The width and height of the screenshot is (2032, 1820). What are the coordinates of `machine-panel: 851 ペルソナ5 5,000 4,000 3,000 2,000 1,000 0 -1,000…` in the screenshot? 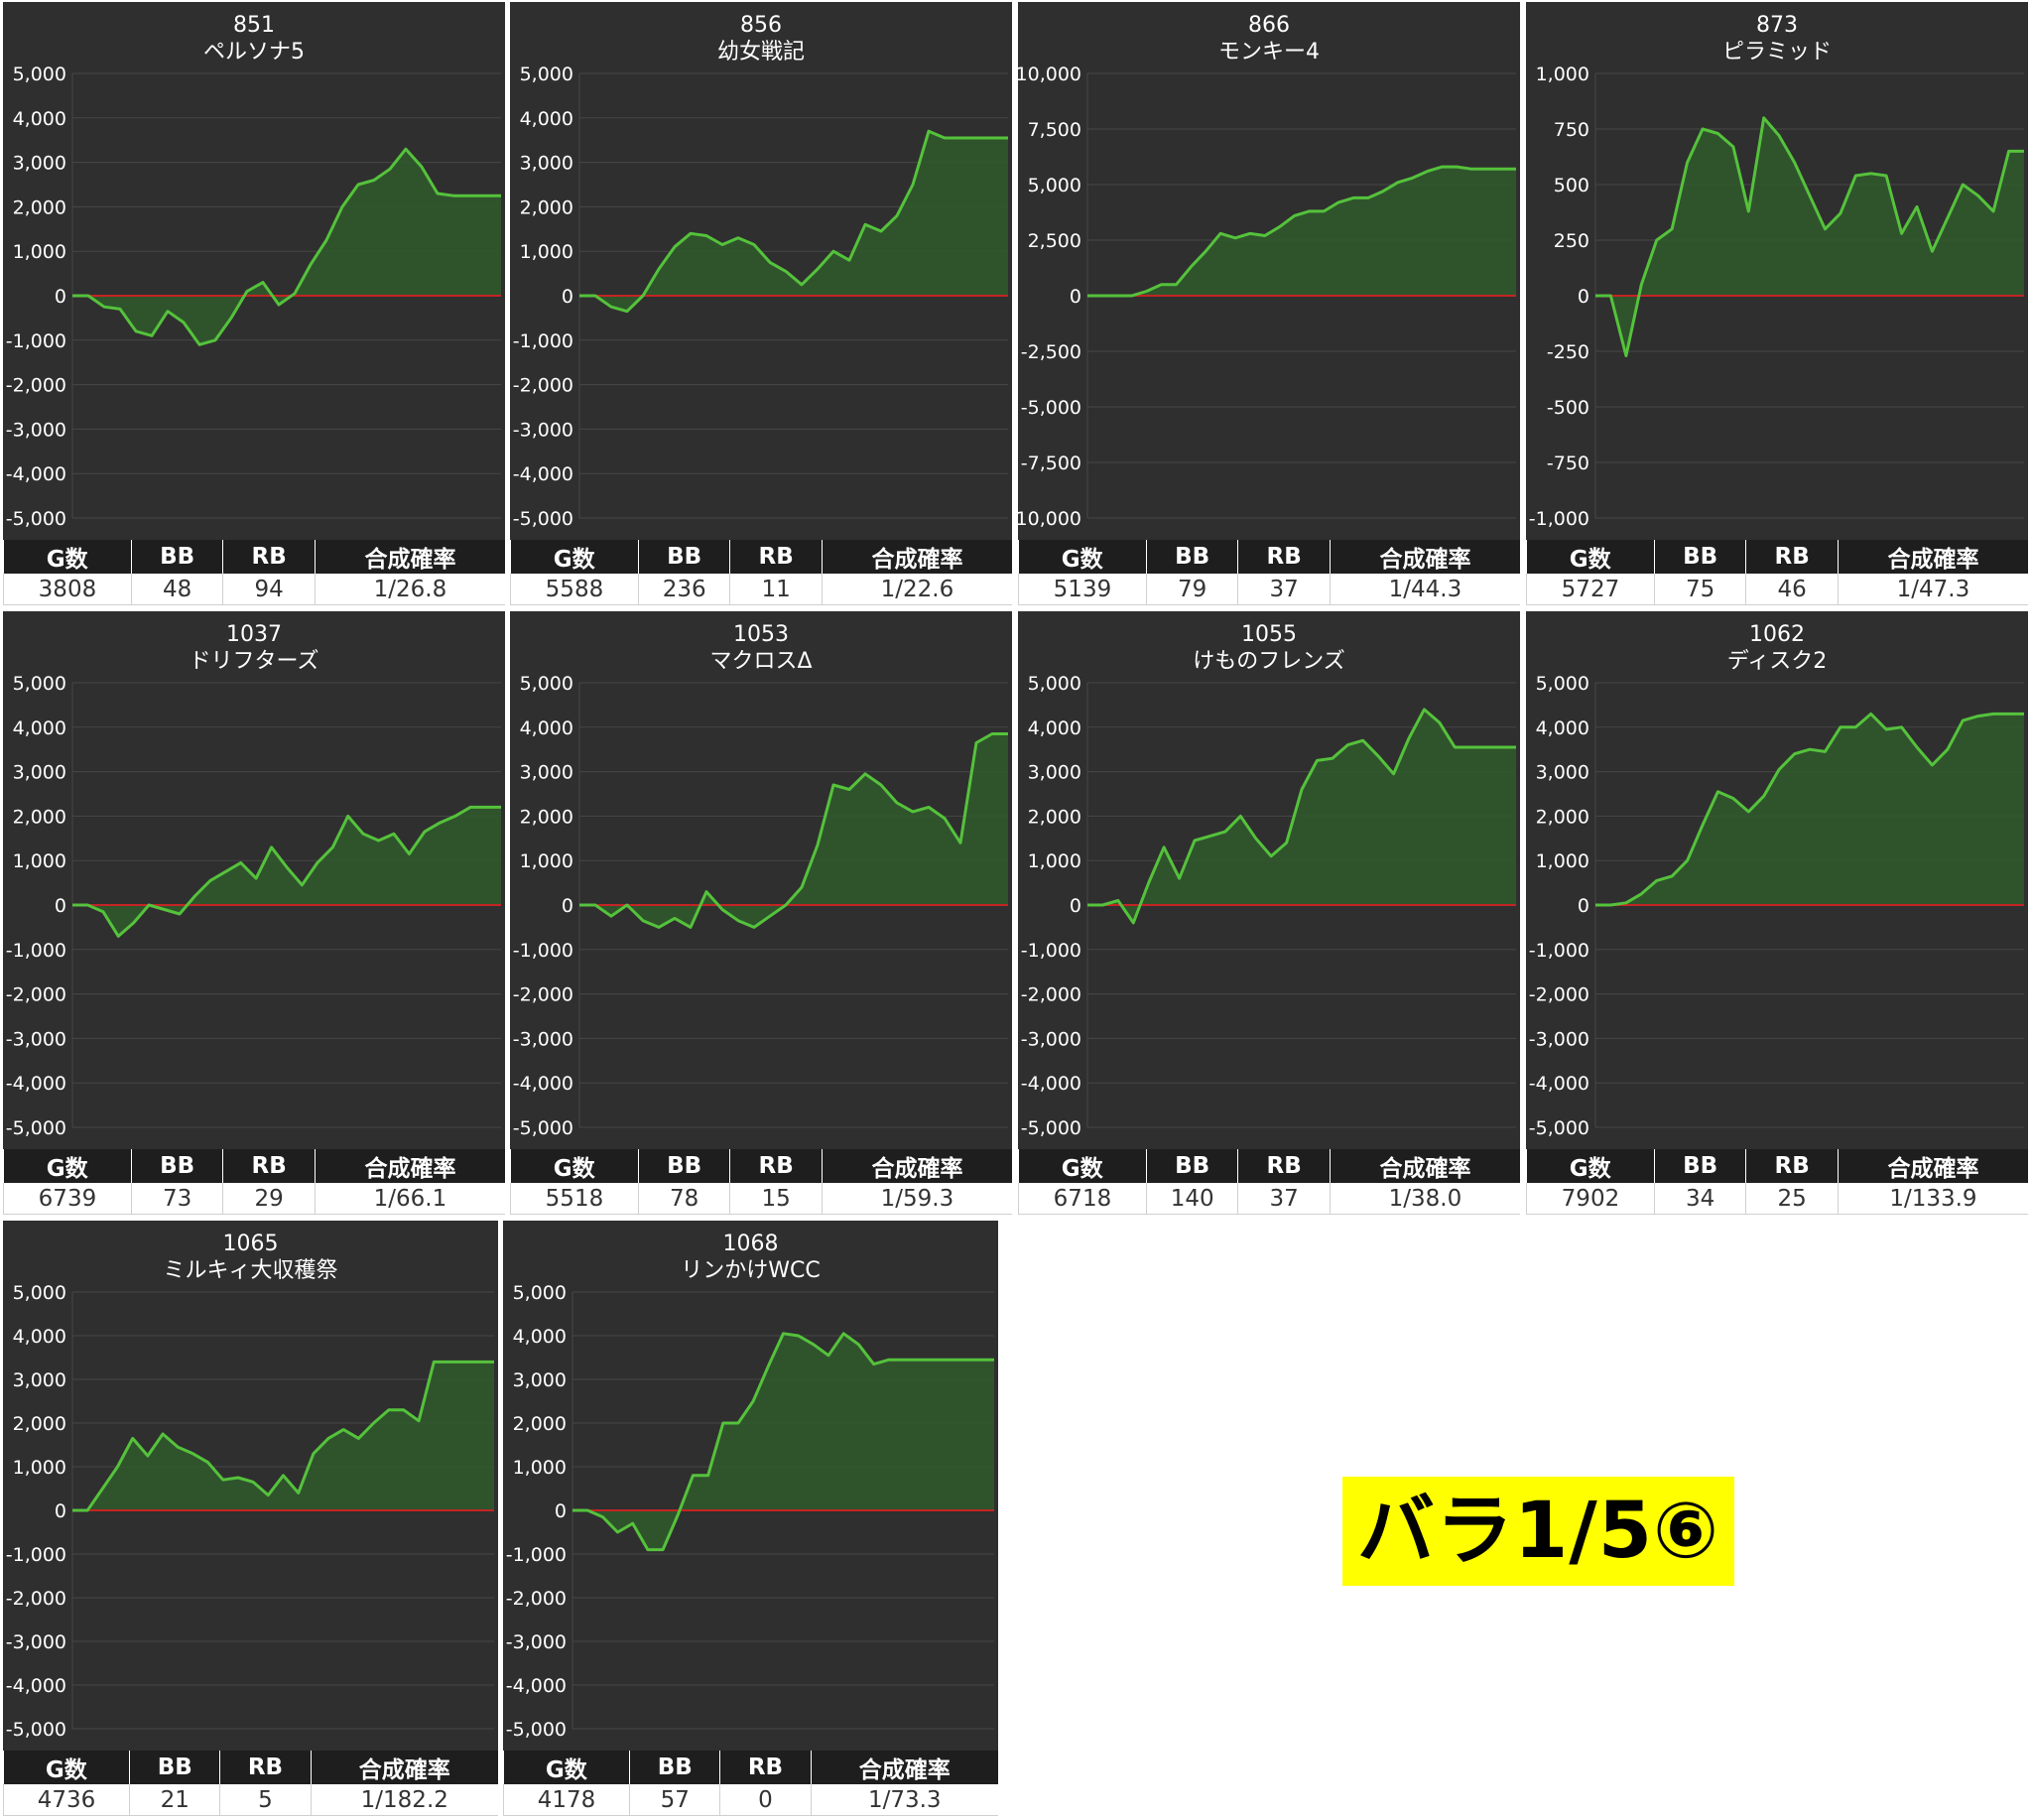 It's located at (254, 305).